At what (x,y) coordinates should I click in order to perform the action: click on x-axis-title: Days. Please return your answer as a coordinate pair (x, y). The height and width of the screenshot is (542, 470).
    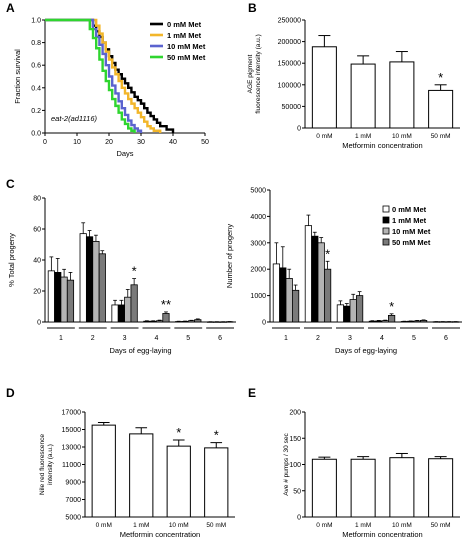
    Looking at the image, I should click on (124, 153).